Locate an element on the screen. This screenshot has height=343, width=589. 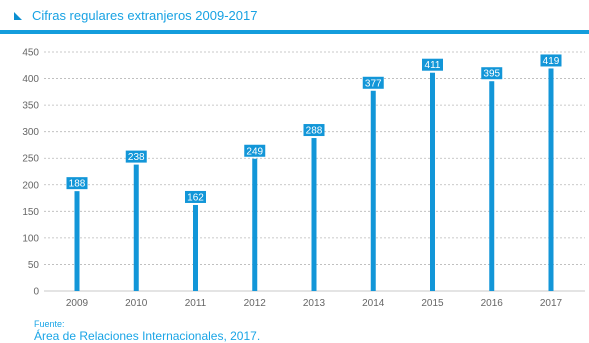
chart-title: Cifras regulares extranjeros 2009-2017 is located at coordinates (145, 15).